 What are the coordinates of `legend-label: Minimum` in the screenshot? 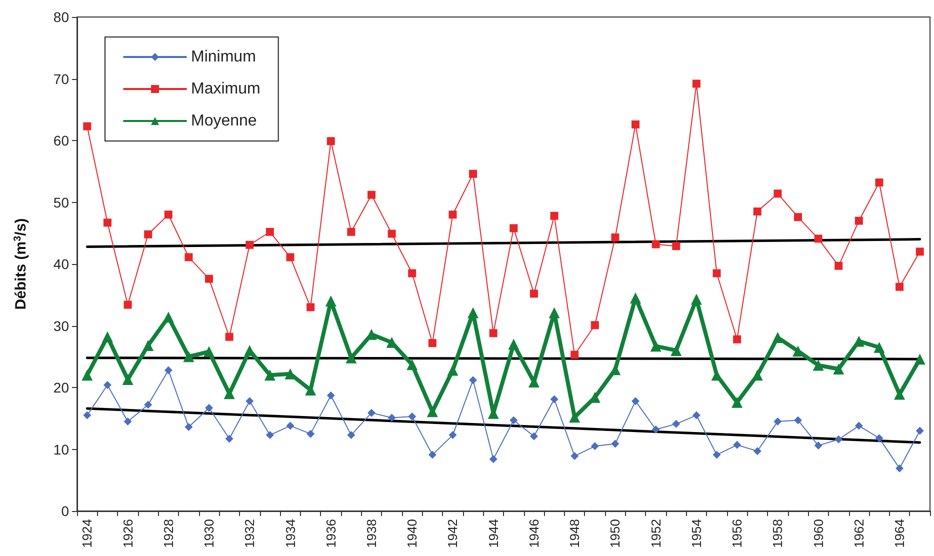 It's located at (223, 57).